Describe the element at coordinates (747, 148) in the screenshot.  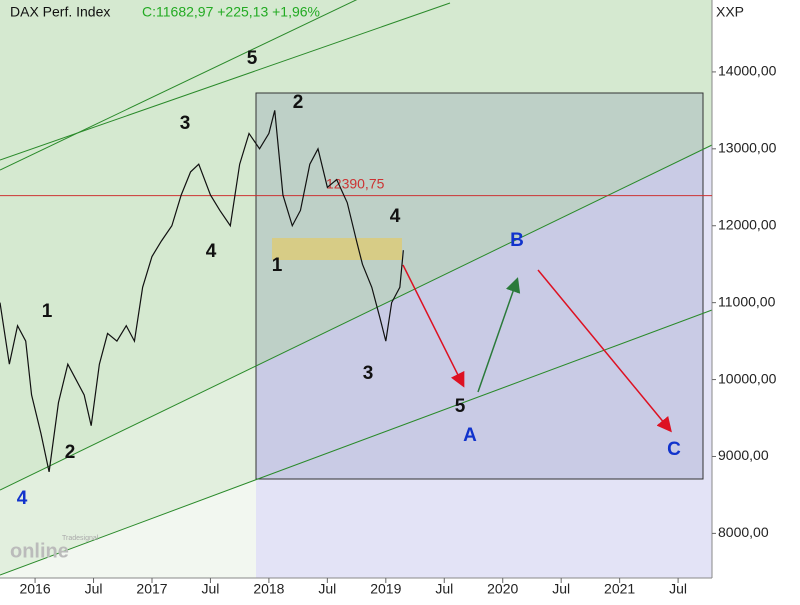
I see `y-tick-label: 13000,00` at that location.